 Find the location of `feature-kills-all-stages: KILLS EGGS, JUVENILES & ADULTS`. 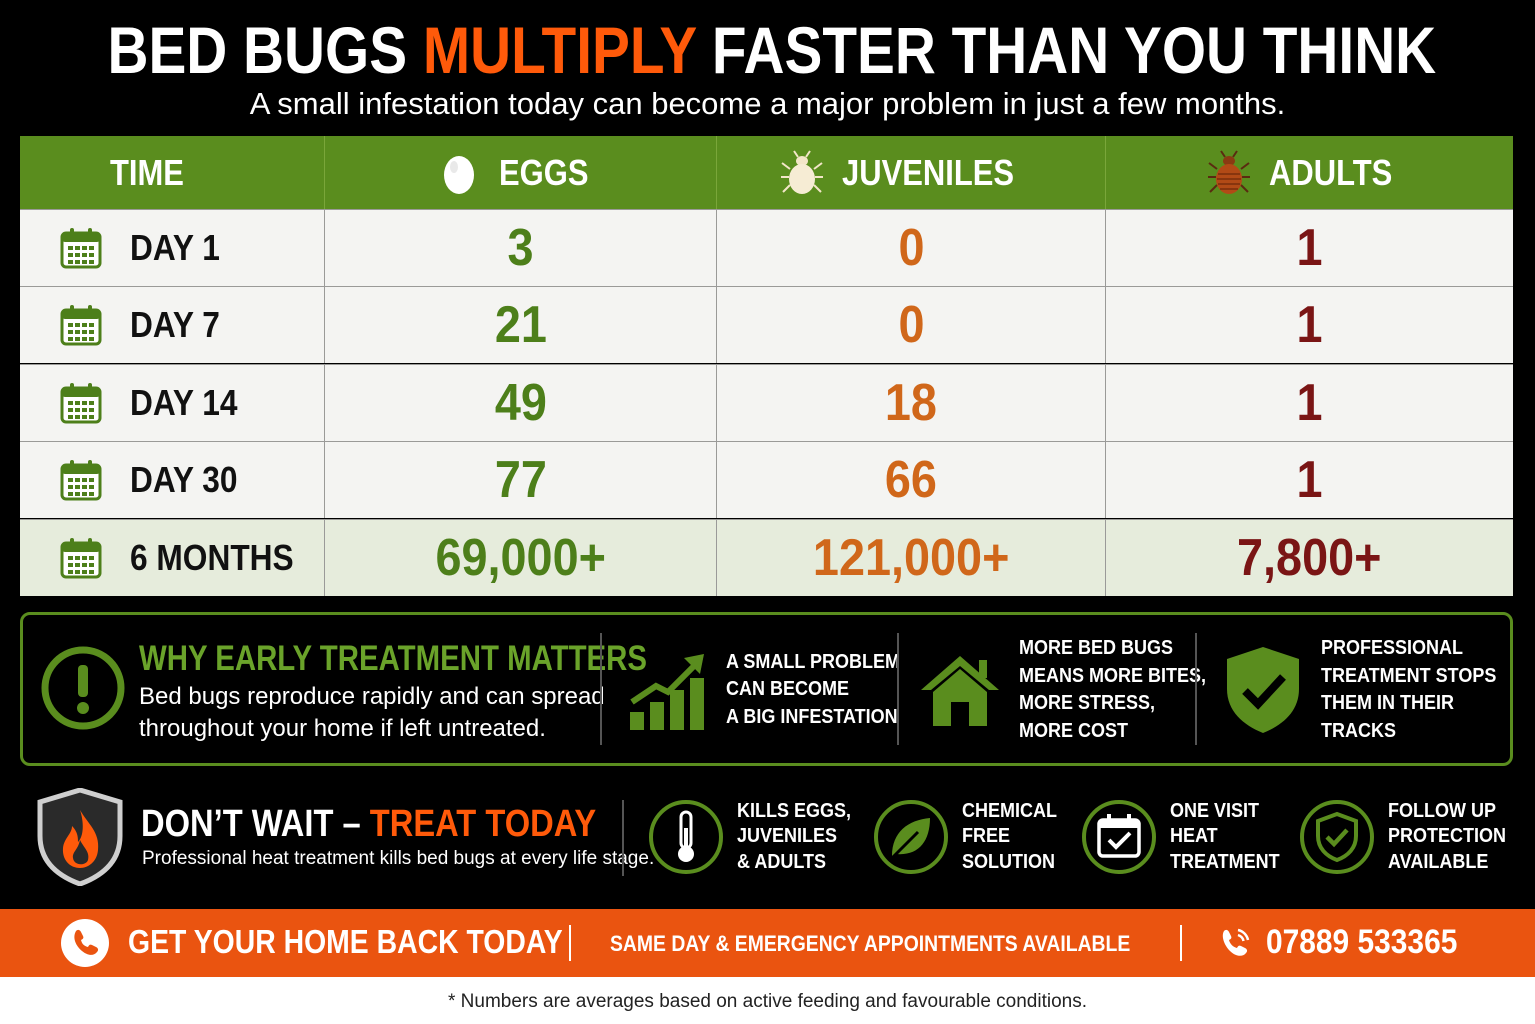

feature-kills-all-stages: KILLS EGGS, JUVENILES & ADULTS is located at coordinates (755, 837).